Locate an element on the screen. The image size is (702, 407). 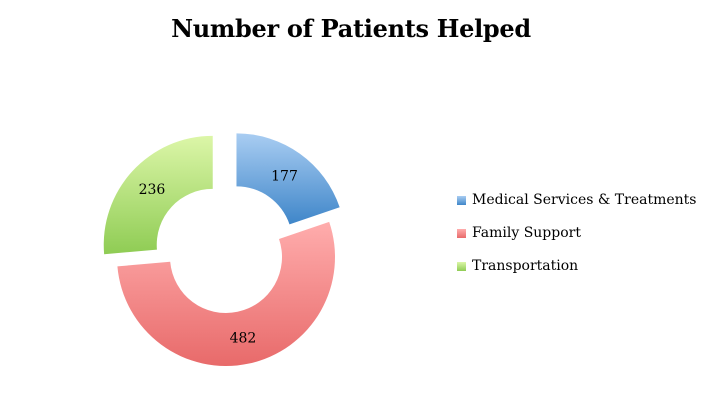
legend-swatch-medical is located at coordinates (461, 200).